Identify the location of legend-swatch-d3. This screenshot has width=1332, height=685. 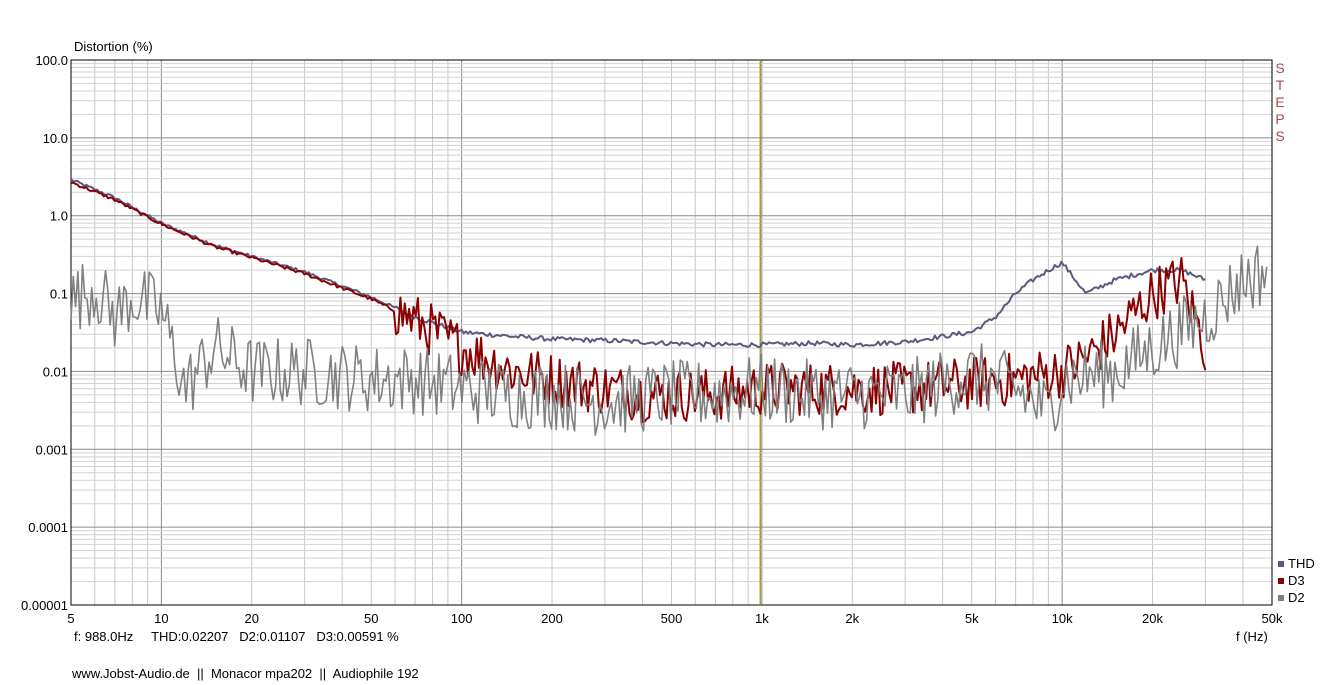
(1281, 580).